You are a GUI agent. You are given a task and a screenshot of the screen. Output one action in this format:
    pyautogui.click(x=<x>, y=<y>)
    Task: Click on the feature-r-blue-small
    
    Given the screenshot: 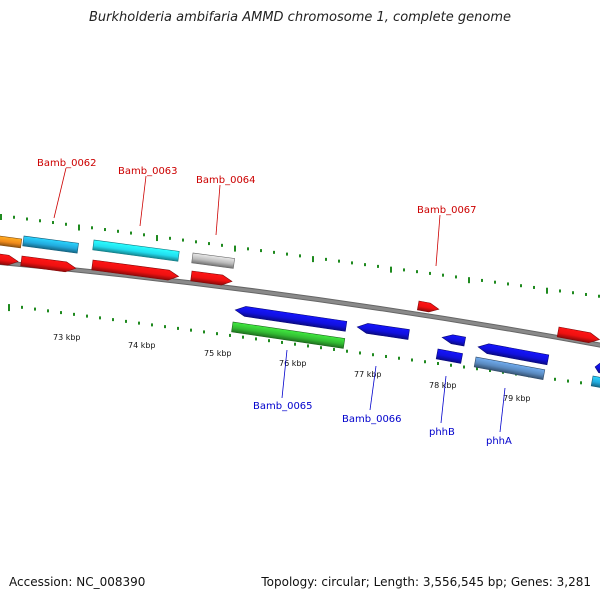 What is the action you would take?
    pyautogui.click(x=453, y=340)
    